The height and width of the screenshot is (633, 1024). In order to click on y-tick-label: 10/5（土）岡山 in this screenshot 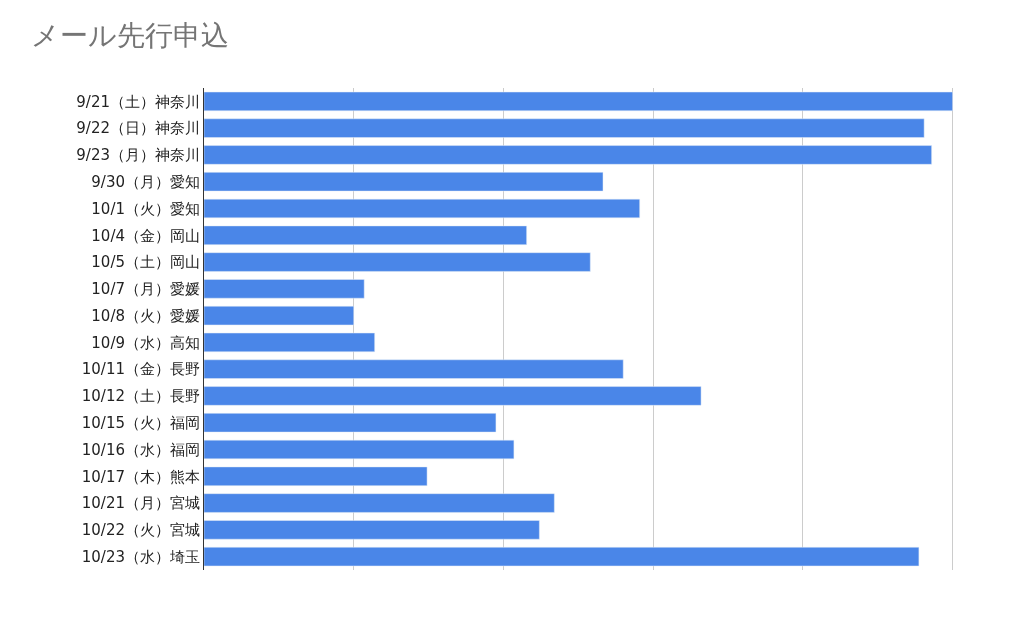, I will do `click(145, 262)`.